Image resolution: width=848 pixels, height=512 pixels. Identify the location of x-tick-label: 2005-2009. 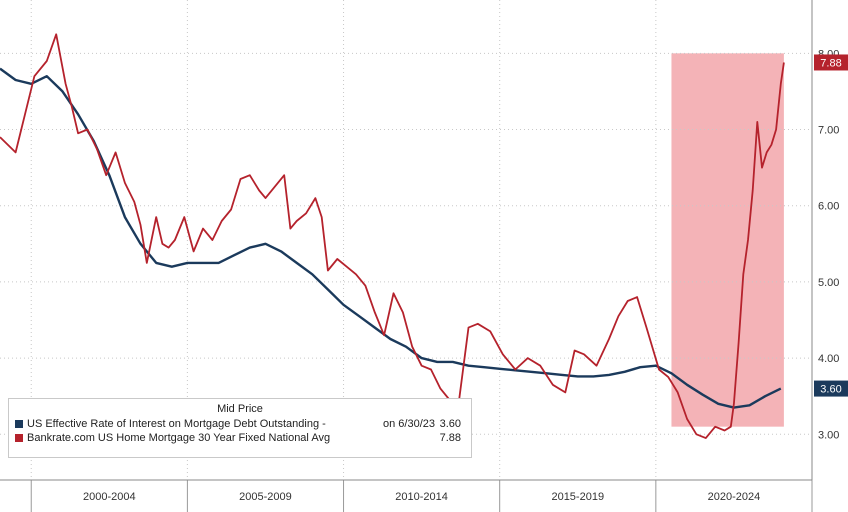
(265, 497).